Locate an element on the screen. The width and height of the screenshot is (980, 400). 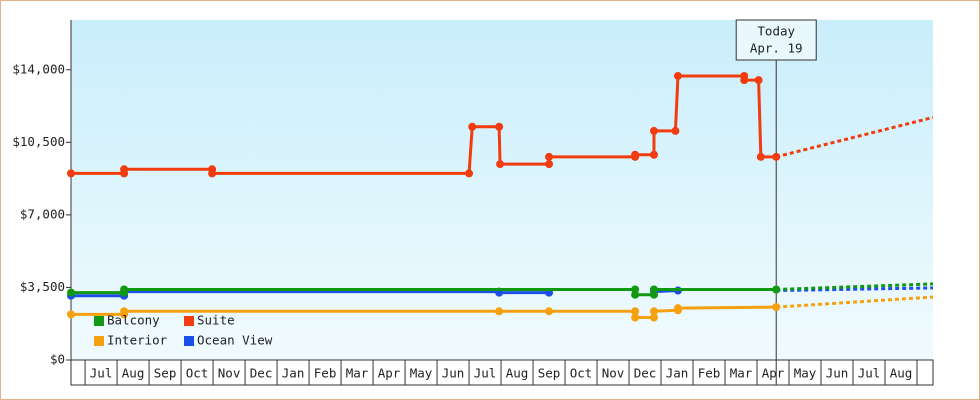
y-tick-label: $3,500 is located at coordinates (42, 286).